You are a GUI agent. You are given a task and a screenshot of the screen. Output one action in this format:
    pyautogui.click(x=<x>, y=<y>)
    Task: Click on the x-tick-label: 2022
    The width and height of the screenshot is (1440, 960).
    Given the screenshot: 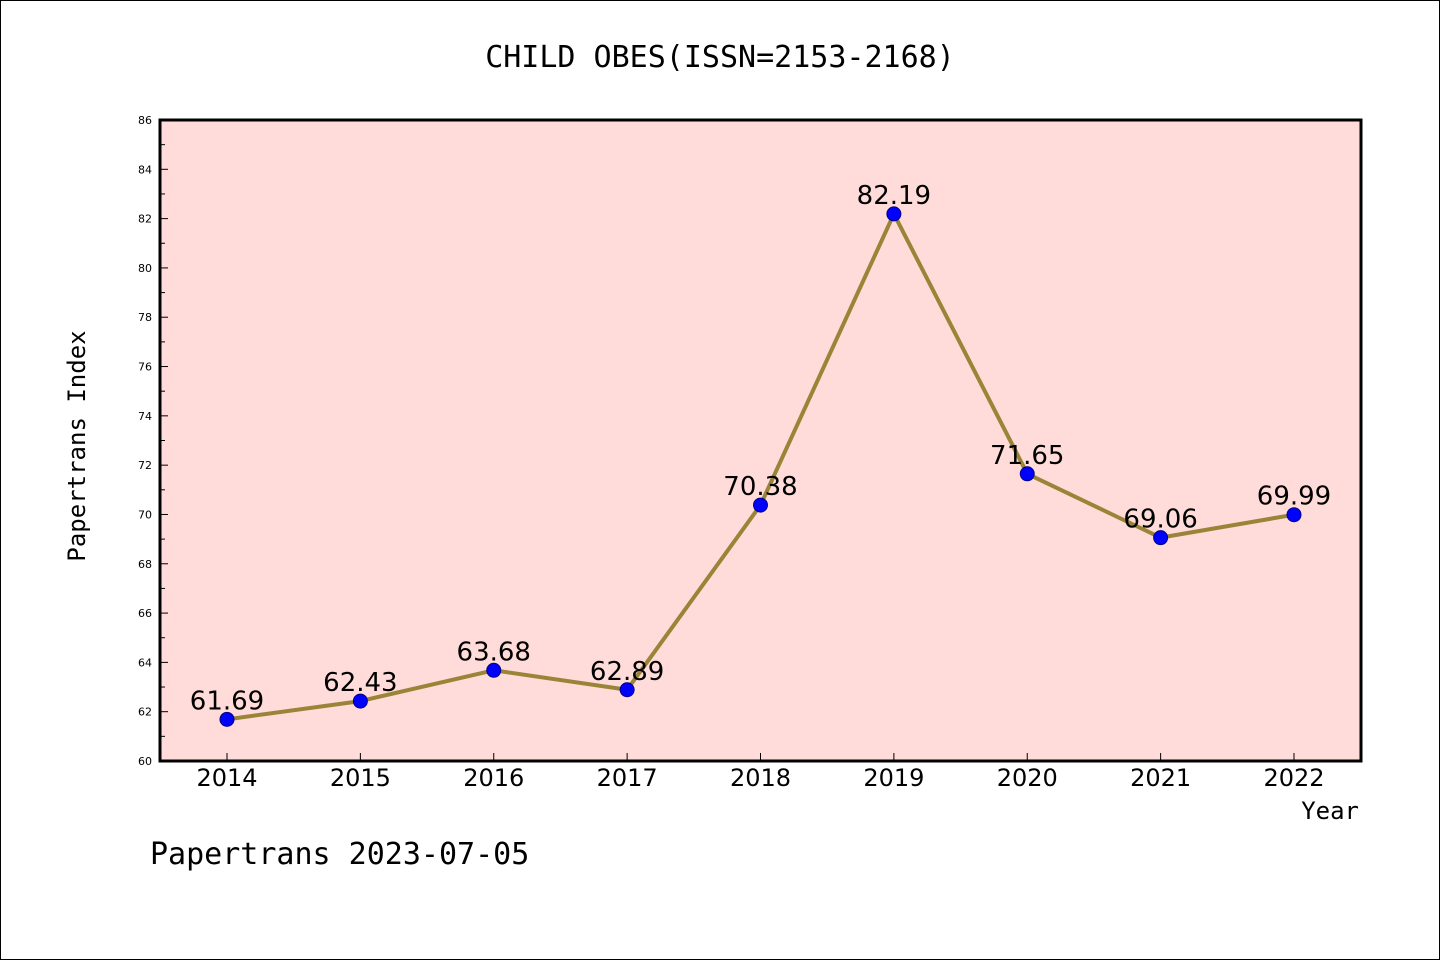 What is the action you would take?
    pyautogui.click(x=1293, y=778)
    